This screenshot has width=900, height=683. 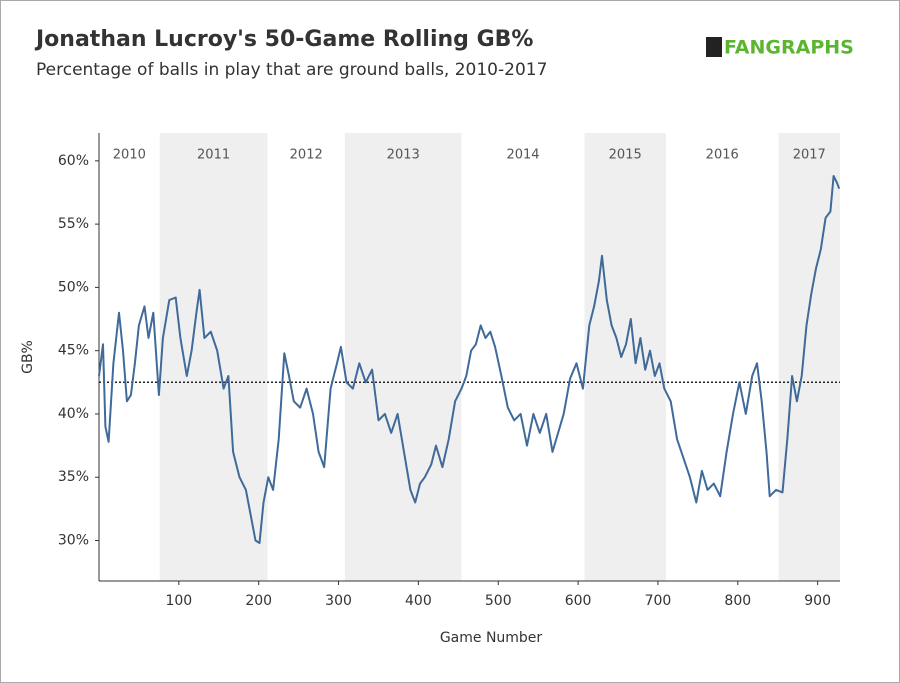 What do you see at coordinates (817, 601) in the screenshot?
I see `x-tick-label: 900` at bounding box center [817, 601].